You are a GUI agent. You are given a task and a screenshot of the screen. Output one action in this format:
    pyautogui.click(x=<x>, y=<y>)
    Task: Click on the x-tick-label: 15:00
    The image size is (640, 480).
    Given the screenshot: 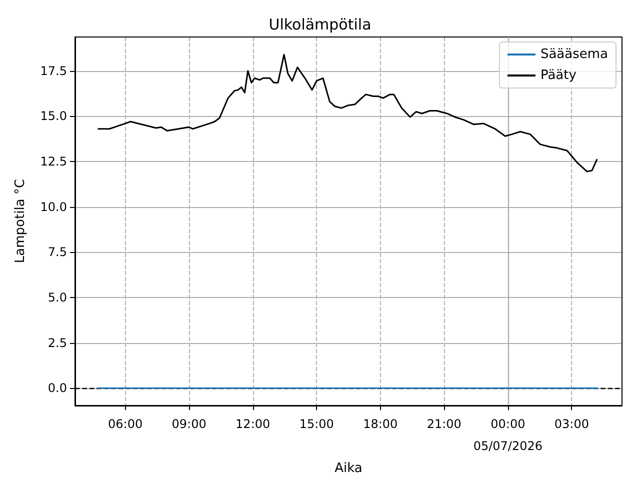 What is the action you would take?
    pyautogui.click(x=316, y=424)
    